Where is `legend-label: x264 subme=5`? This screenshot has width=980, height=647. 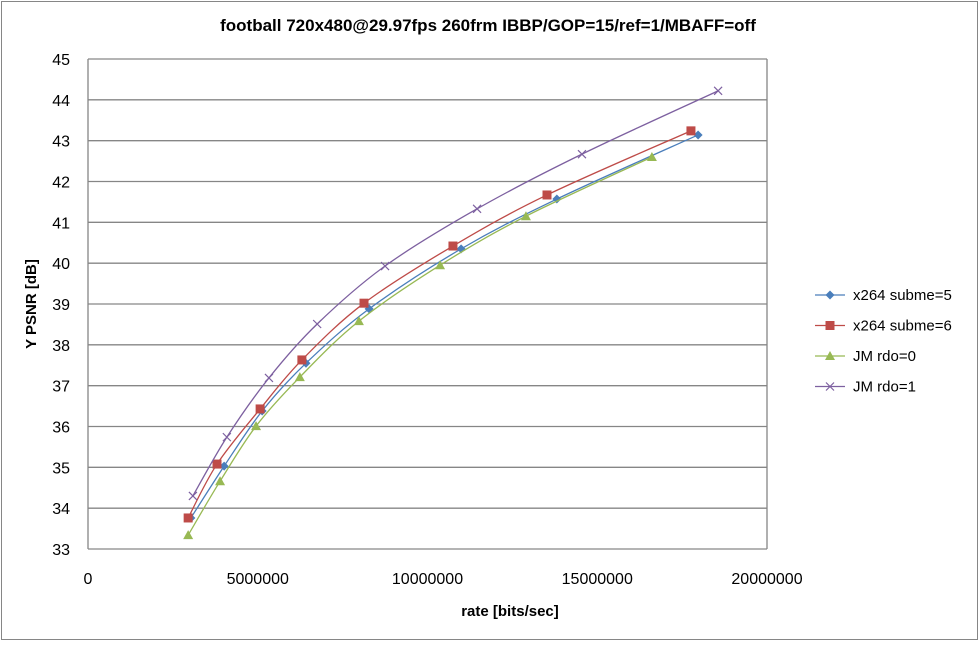 legend-label: x264 subme=5 is located at coordinates (902, 295).